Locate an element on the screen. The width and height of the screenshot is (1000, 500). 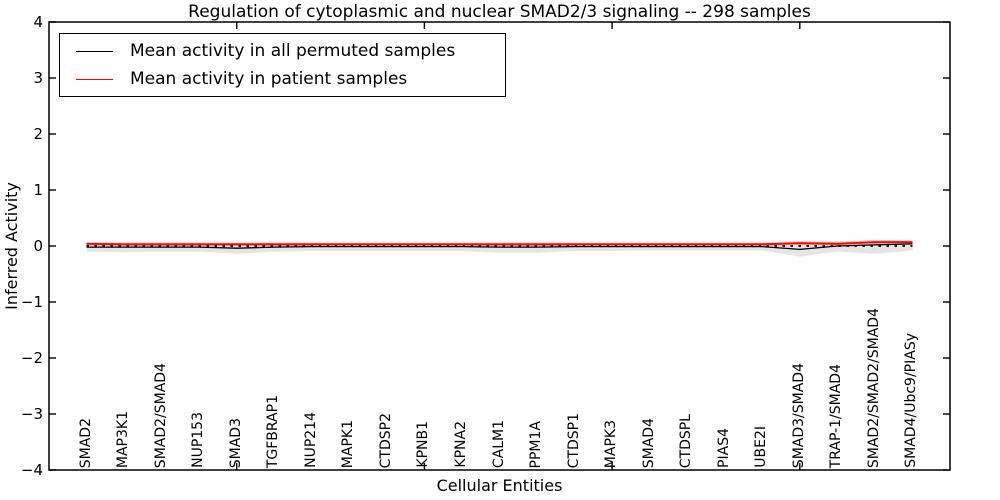
y-tick-label: −3 is located at coordinates (31, 414).